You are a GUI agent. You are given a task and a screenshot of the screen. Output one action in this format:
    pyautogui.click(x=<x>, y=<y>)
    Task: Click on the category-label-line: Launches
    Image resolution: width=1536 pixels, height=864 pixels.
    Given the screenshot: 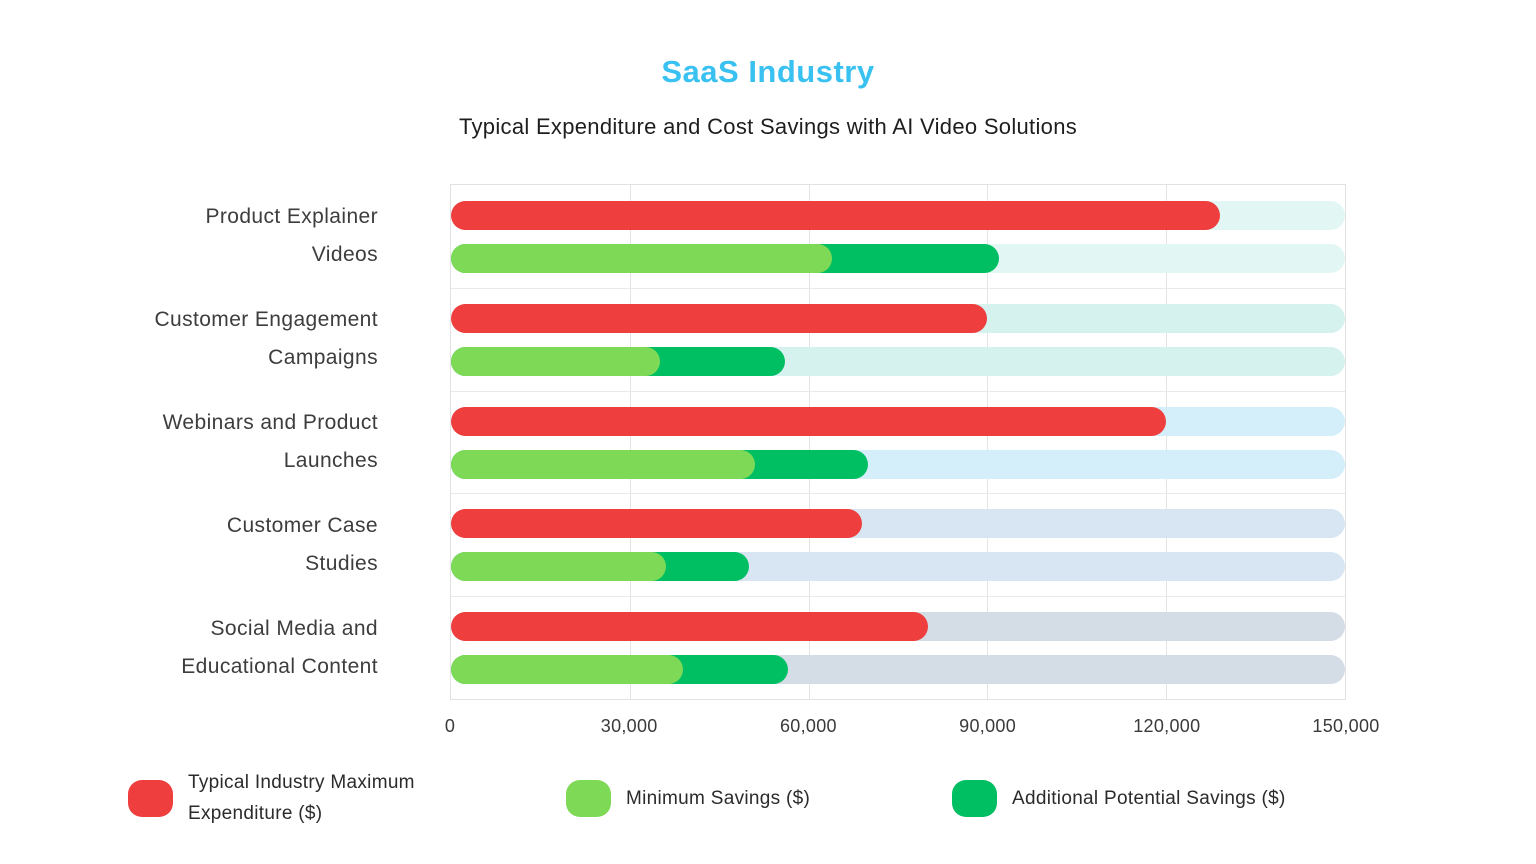 What is the action you would take?
    pyautogui.click(x=330, y=460)
    